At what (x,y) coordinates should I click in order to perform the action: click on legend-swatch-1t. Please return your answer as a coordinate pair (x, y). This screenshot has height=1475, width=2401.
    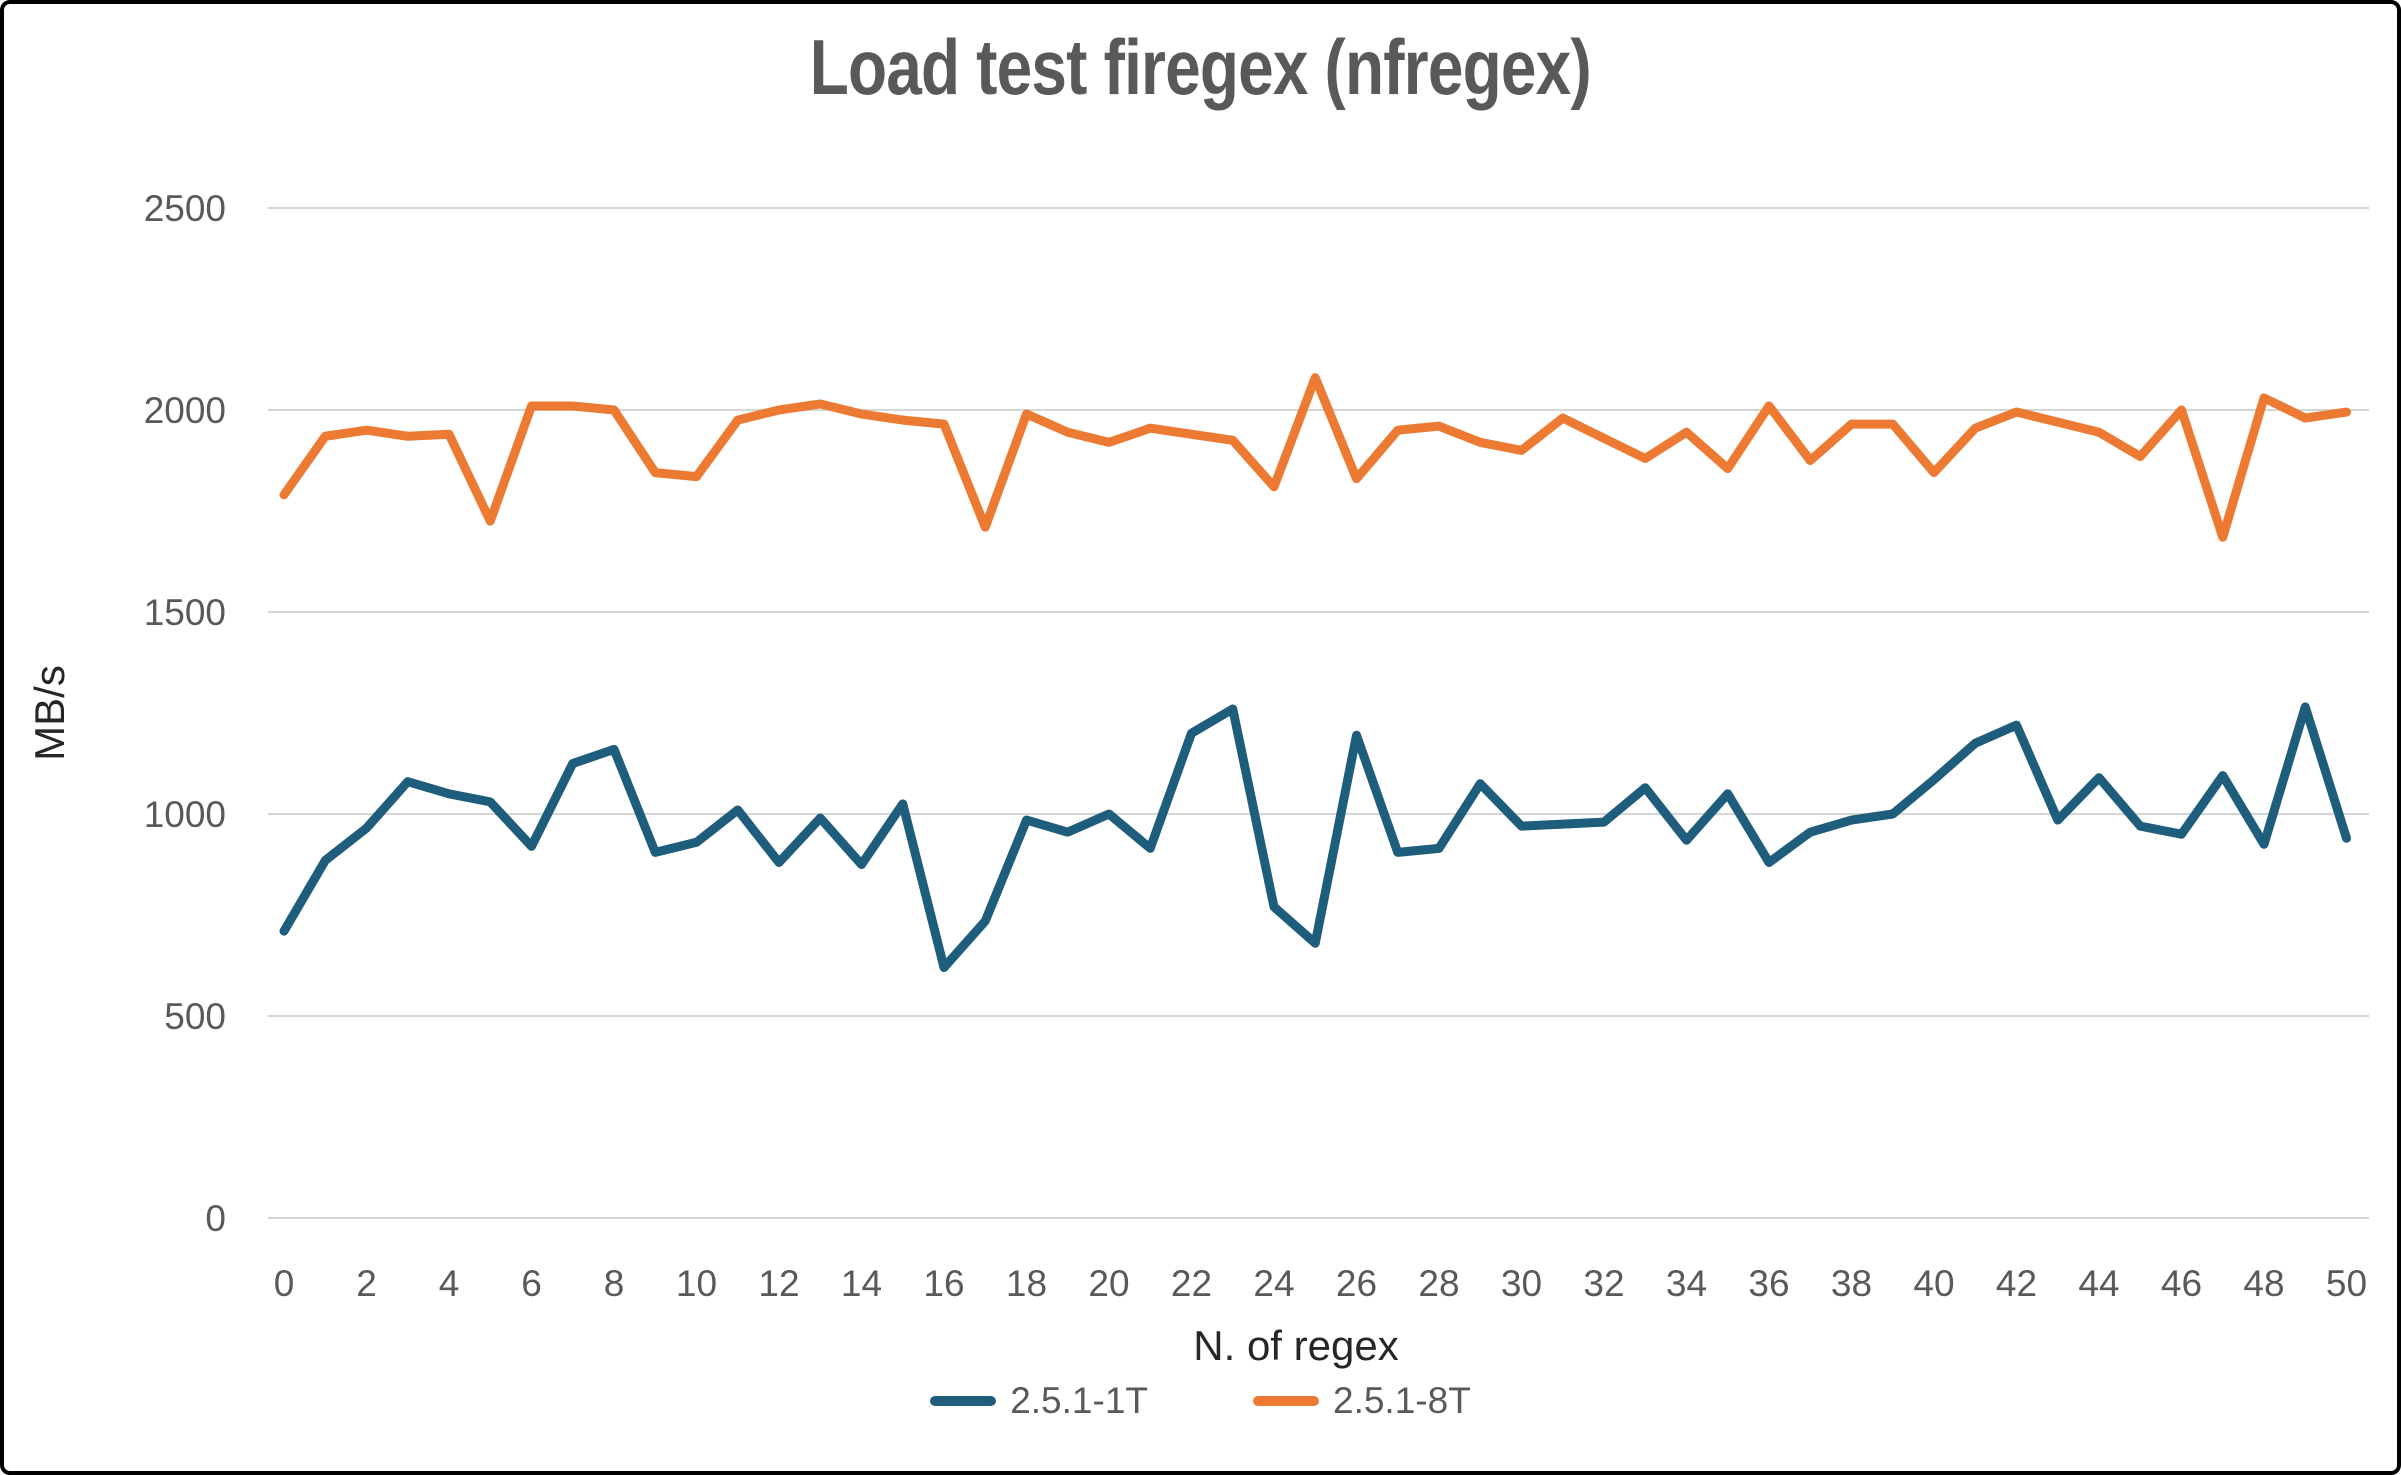
    Looking at the image, I should click on (963, 1401).